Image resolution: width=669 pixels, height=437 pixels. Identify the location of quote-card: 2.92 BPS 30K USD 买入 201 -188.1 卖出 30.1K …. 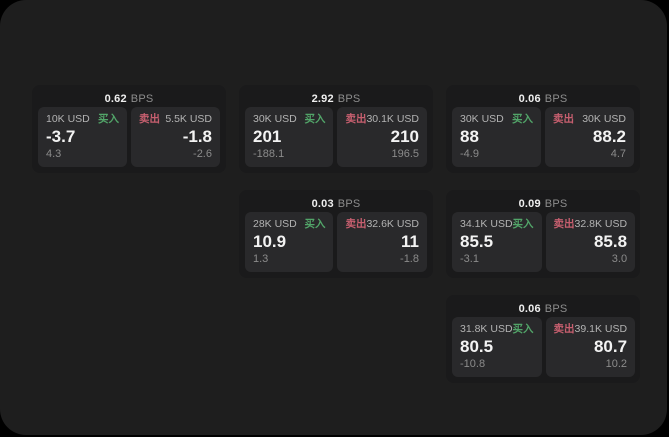
(336, 129).